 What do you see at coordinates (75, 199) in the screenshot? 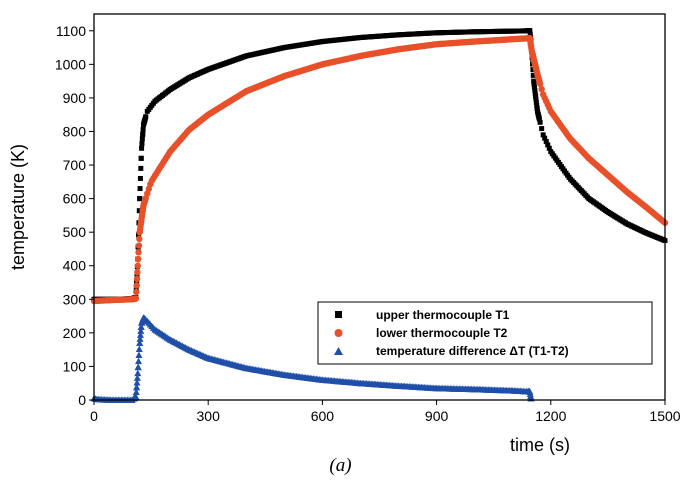
I see `y-tick-label: 600` at bounding box center [75, 199].